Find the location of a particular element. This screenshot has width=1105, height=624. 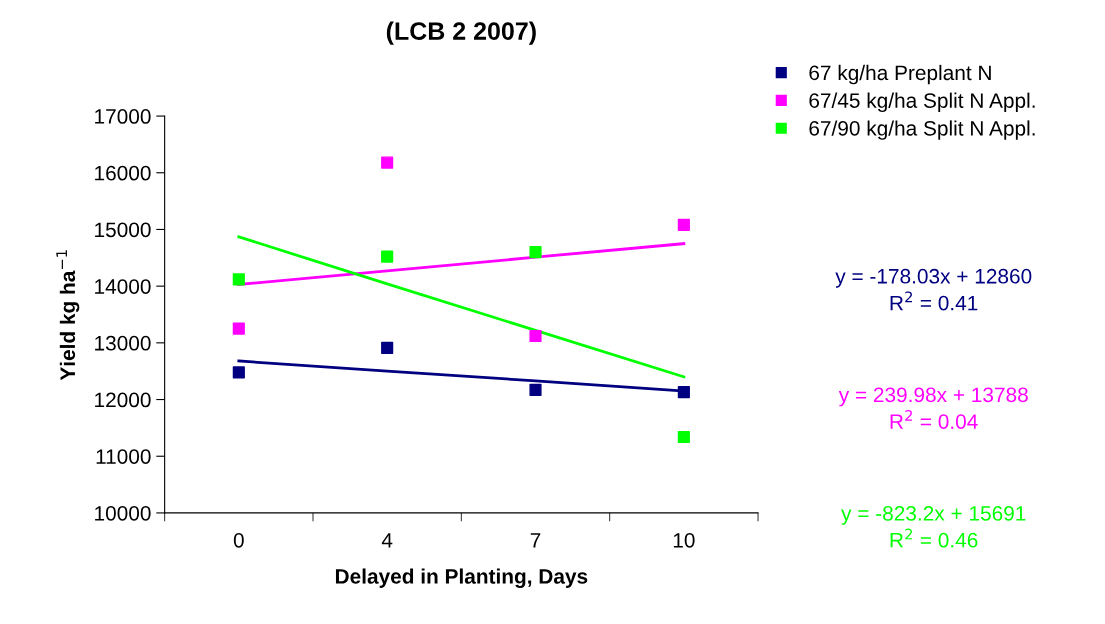

y-tick-label: 11000 is located at coordinates (123, 456).